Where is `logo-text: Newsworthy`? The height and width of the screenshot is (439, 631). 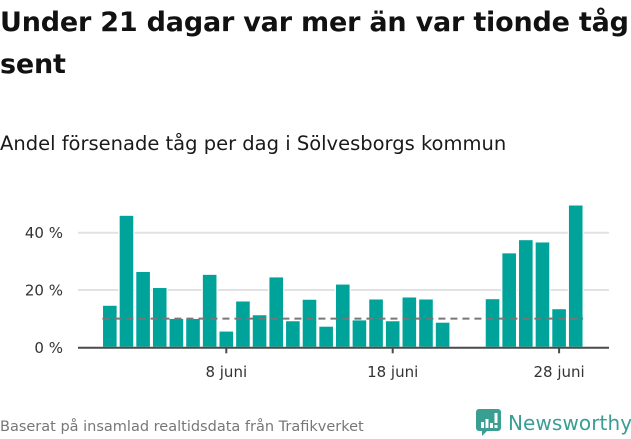
logo-text: Newsworthy is located at coordinates (569, 422).